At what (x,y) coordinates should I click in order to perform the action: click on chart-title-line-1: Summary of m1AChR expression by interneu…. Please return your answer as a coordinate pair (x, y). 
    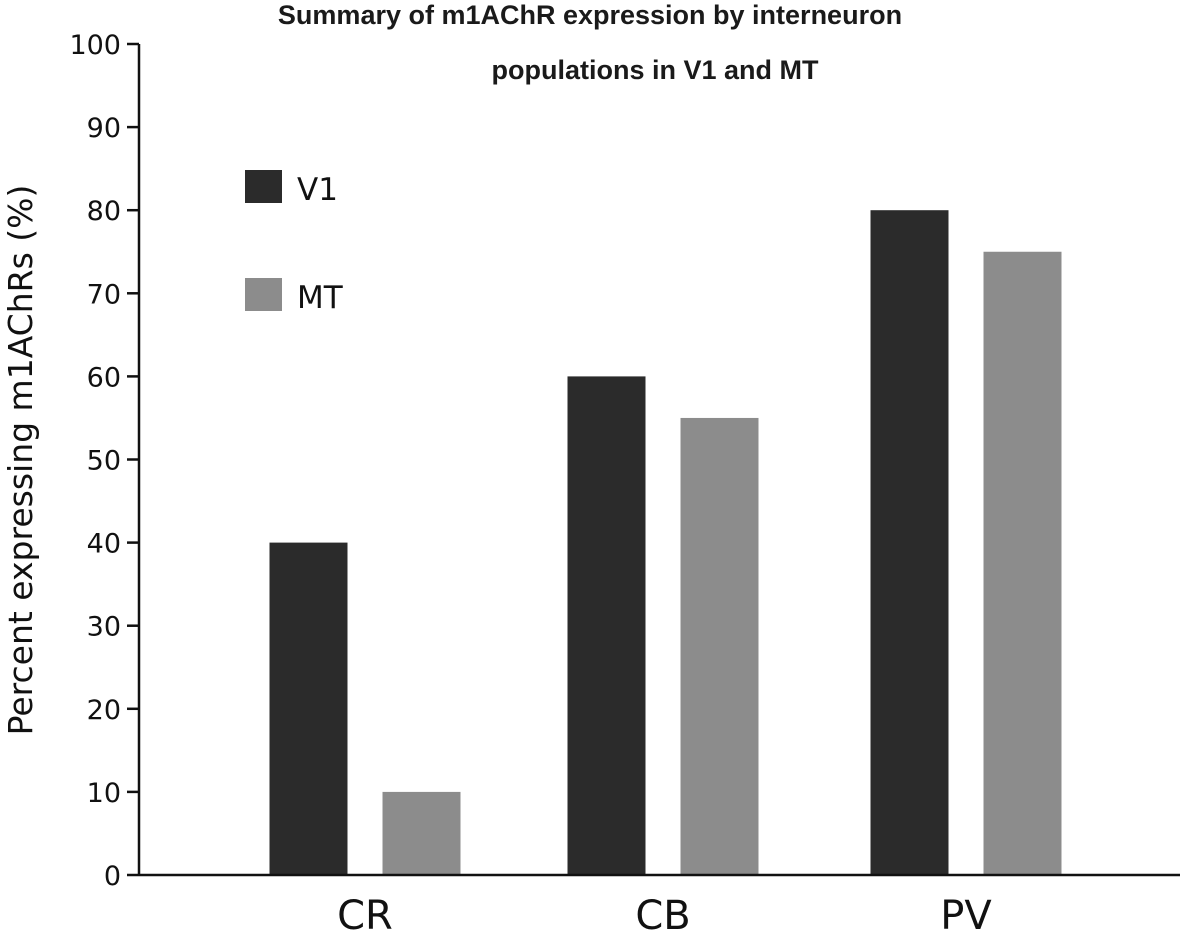
    Looking at the image, I should click on (590, 15).